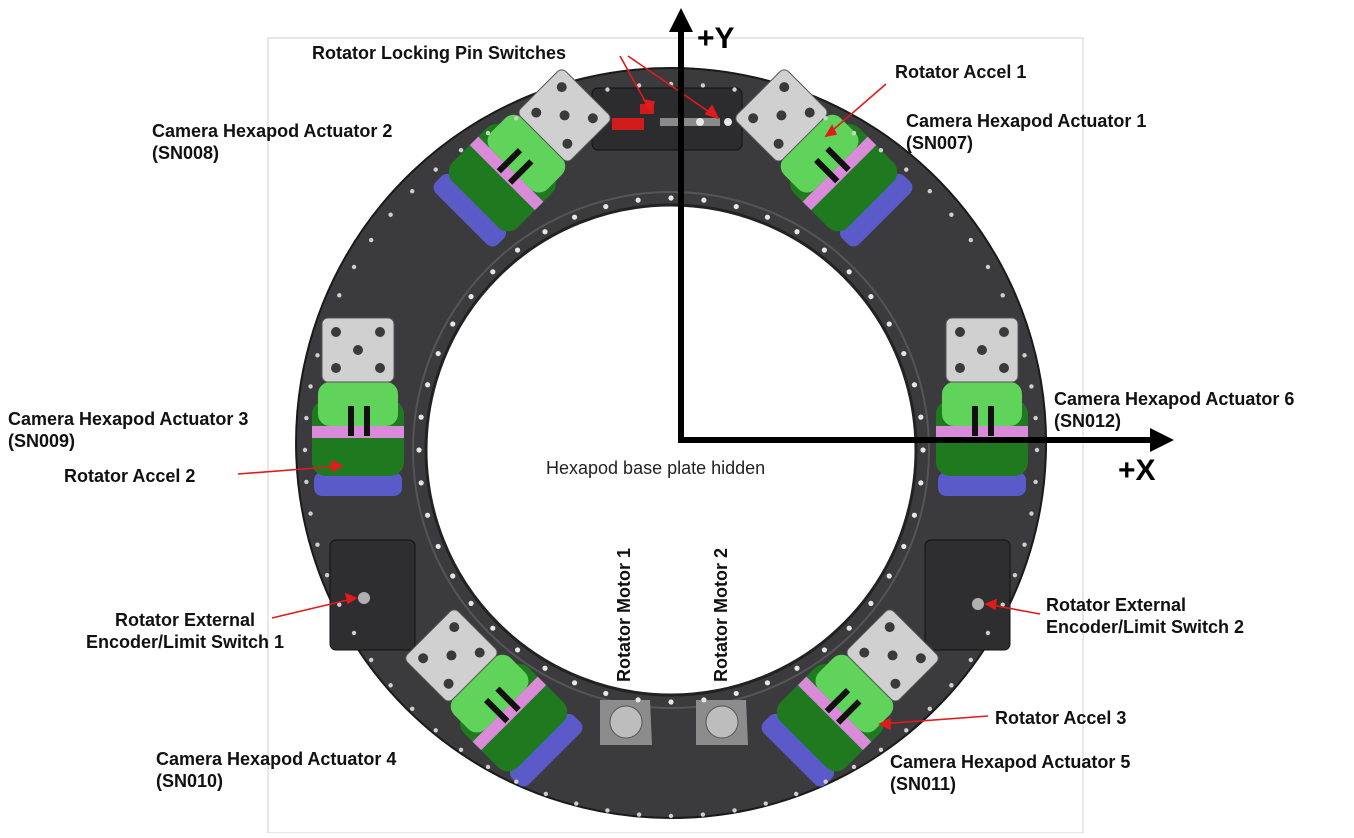 The width and height of the screenshot is (1354, 838). I want to click on actuator-5-body, so click(850, 698).